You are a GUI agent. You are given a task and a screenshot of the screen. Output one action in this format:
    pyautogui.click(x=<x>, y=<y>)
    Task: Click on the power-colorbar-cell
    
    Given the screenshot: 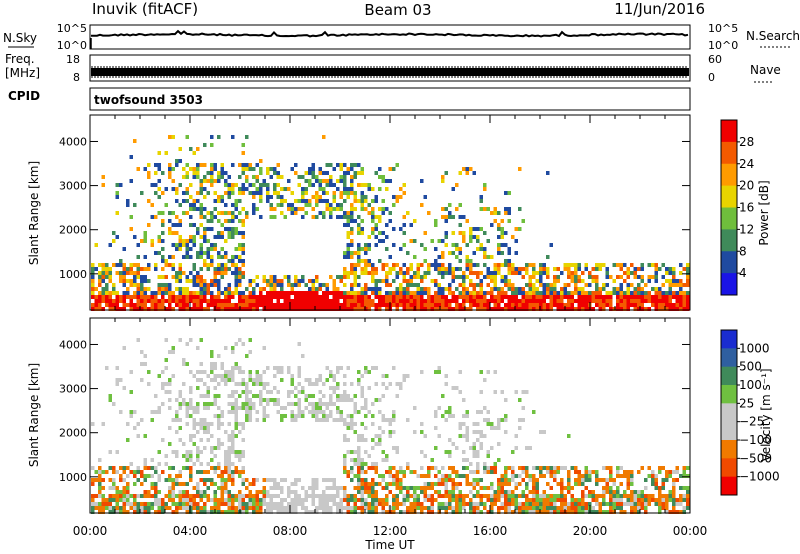 What is the action you would take?
    pyautogui.click(x=729, y=175)
    